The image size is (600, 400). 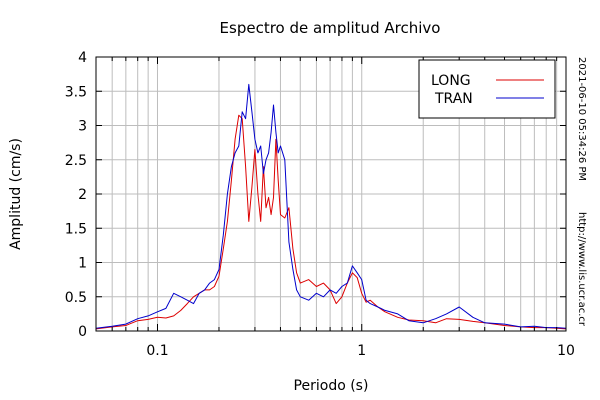 I want to click on y-tick-label: 1.5, so click(x=76, y=229).